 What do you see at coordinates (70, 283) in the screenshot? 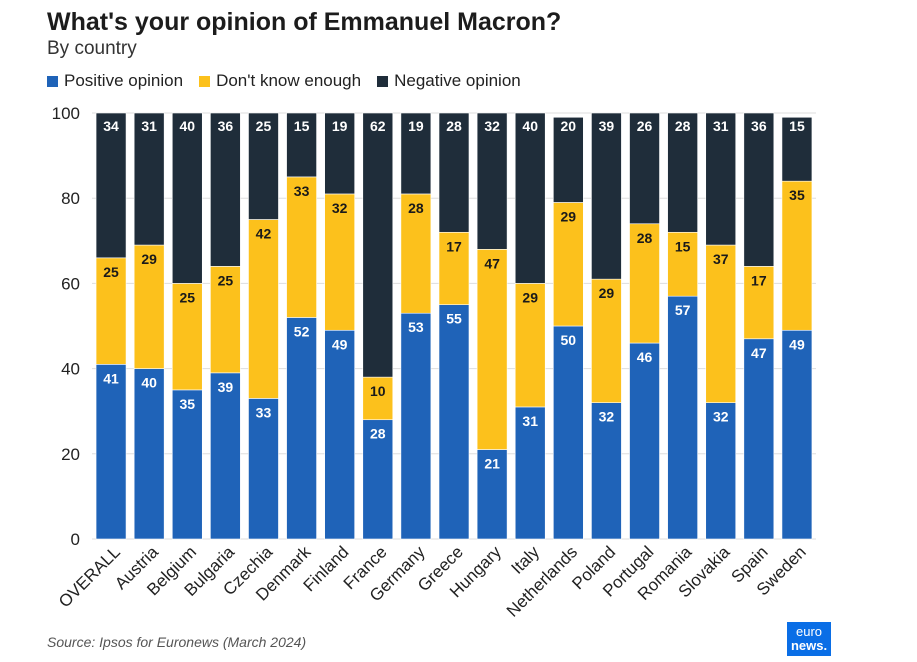
I see `y-tick-label: 60` at bounding box center [70, 283].